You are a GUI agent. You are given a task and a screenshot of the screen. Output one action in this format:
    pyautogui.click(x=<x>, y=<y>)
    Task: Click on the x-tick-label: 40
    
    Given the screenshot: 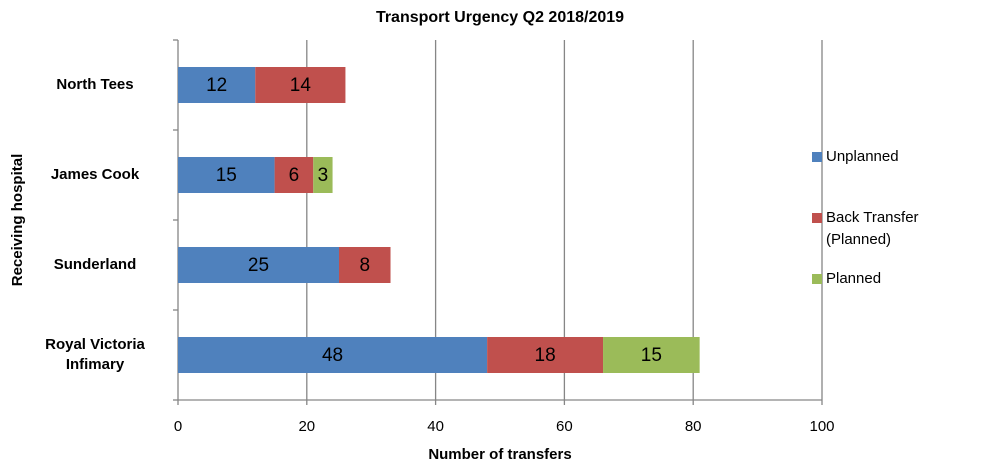 What is the action you would take?
    pyautogui.click(x=435, y=426)
    